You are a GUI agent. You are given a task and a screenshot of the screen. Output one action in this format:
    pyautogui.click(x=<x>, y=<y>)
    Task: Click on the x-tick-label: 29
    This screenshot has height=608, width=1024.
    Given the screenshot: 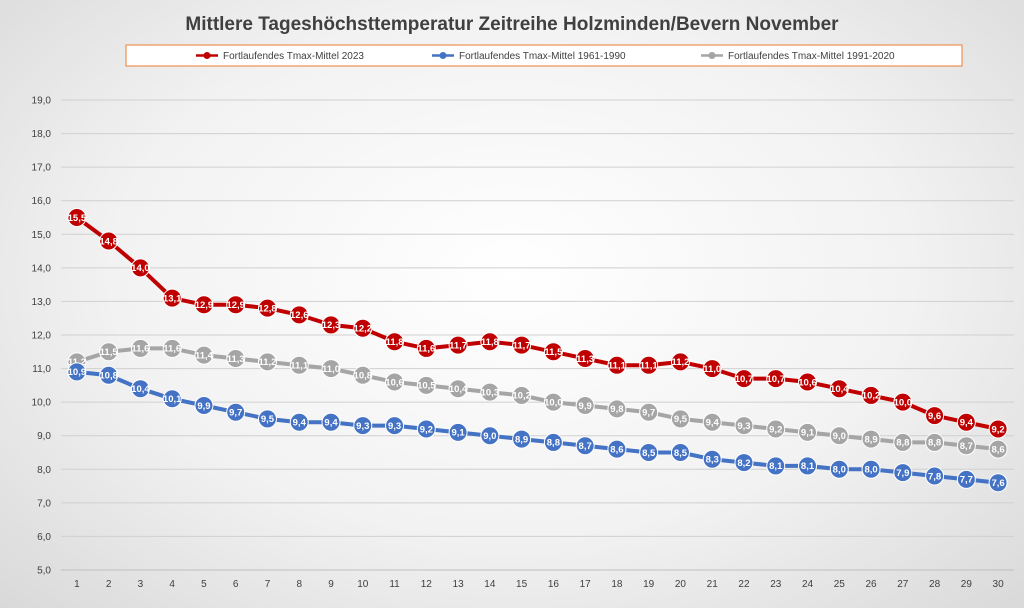 What is the action you would take?
    pyautogui.click(x=967, y=584)
    